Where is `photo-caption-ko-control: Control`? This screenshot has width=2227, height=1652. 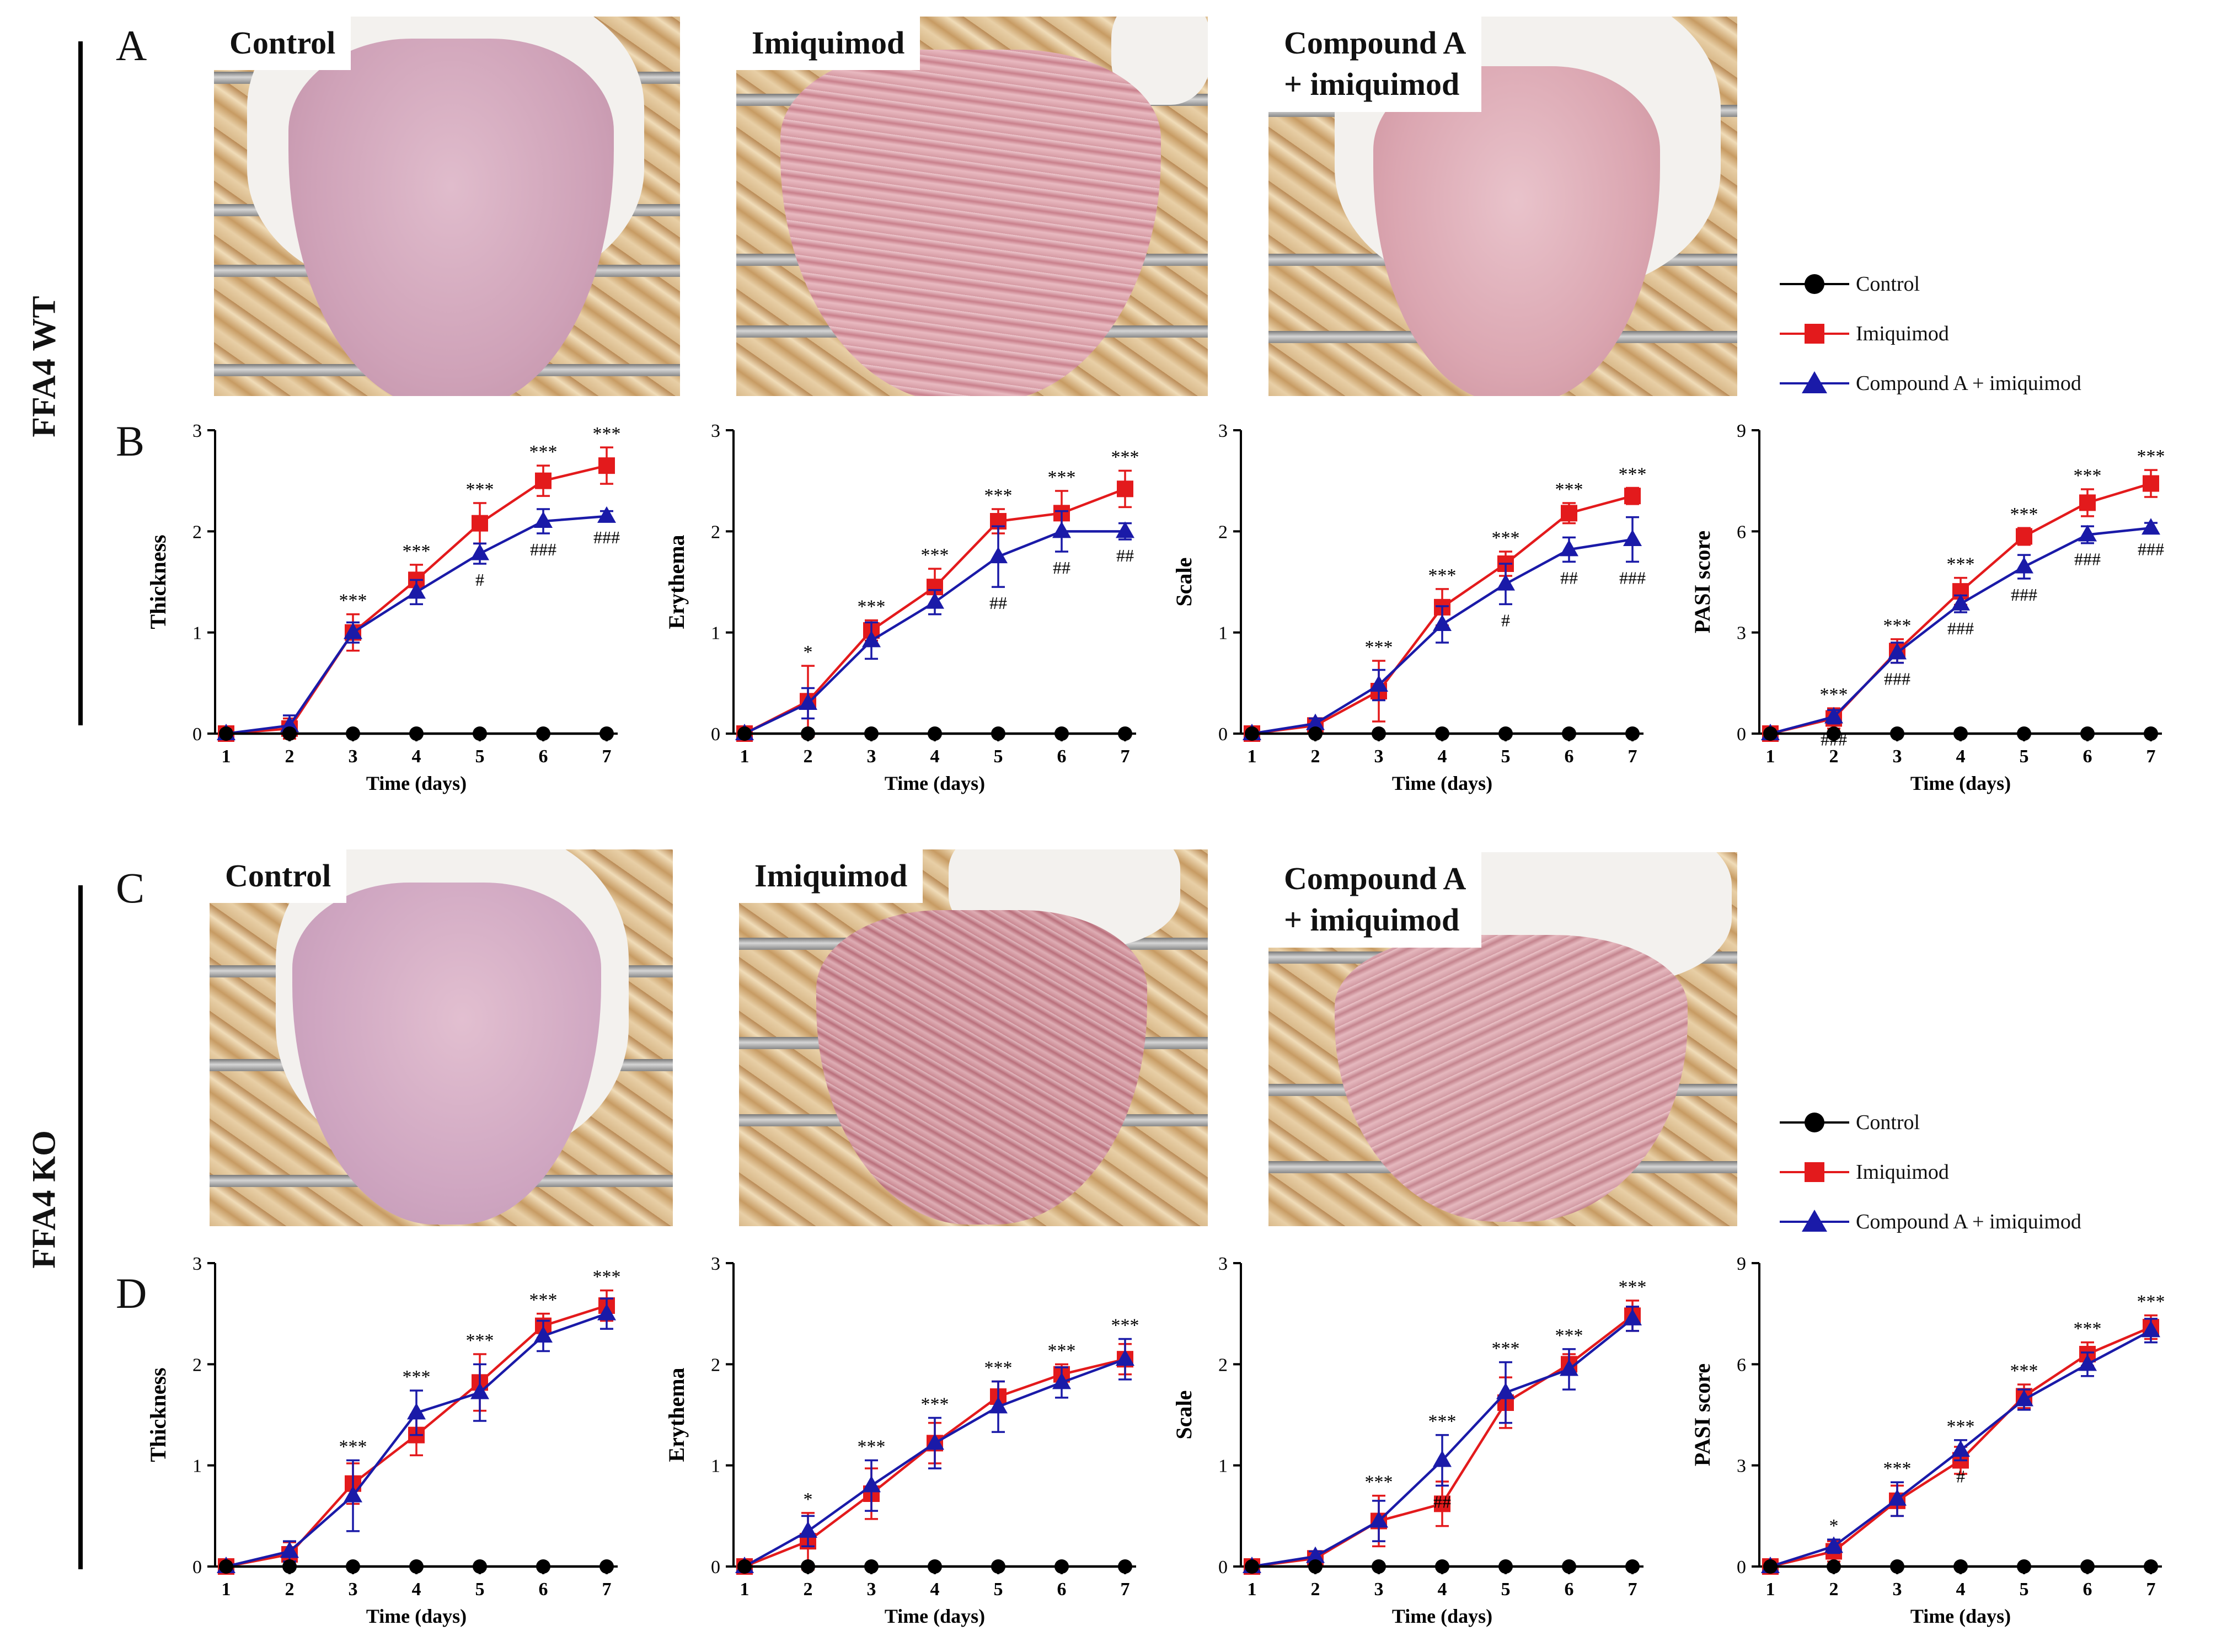 photo-caption-ko-control: Control is located at coordinates (278, 876).